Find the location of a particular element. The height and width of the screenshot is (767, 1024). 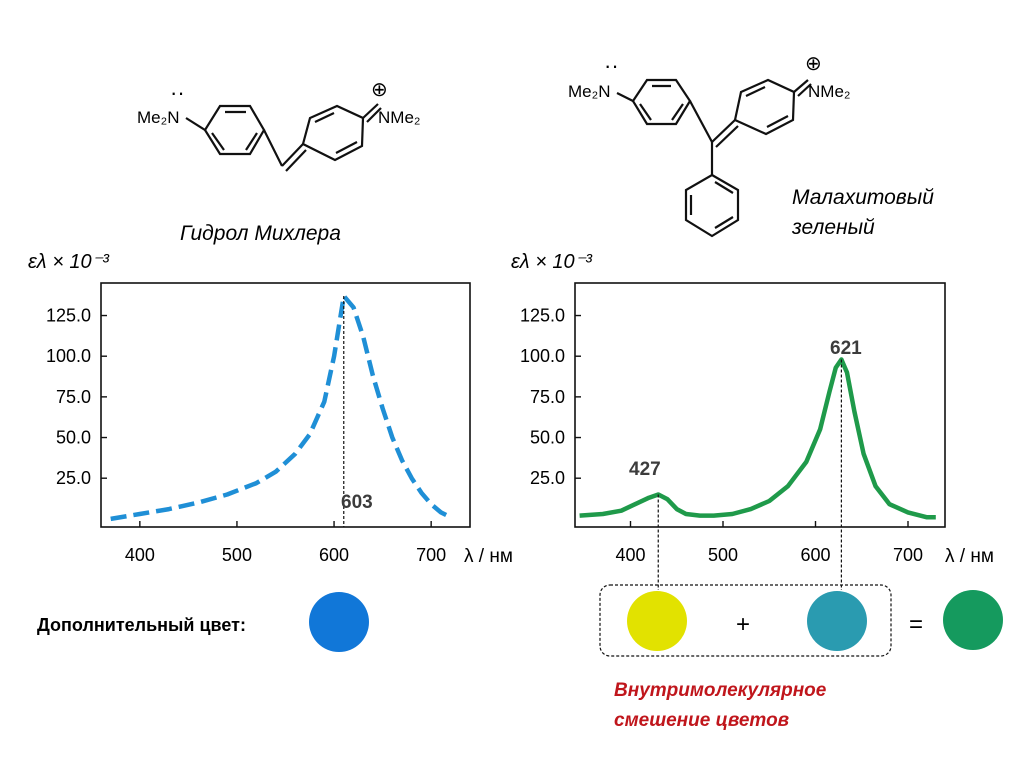

left-x-tick-label: 600 is located at coordinates (334, 555).